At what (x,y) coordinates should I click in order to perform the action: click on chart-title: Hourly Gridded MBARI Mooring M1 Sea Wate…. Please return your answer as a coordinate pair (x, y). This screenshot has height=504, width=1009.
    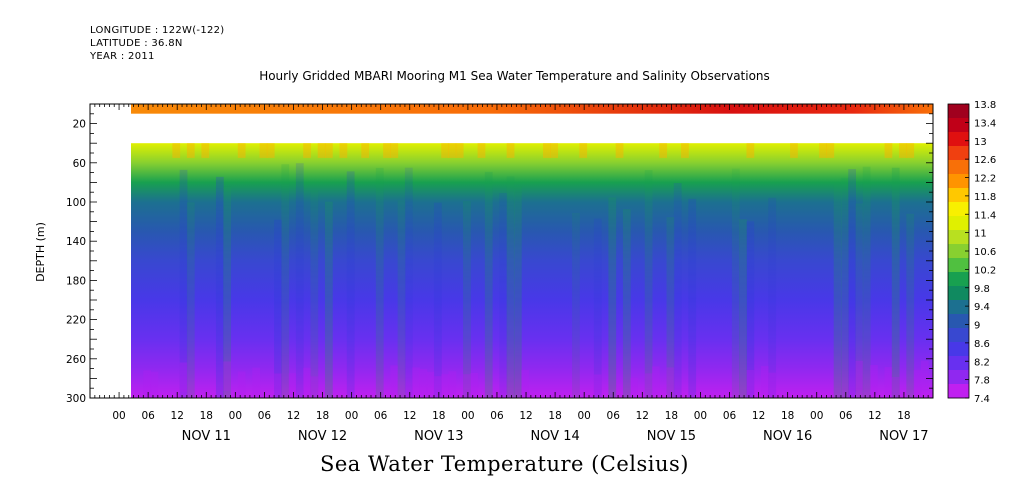
    Looking at the image, I should click on (514, 76).